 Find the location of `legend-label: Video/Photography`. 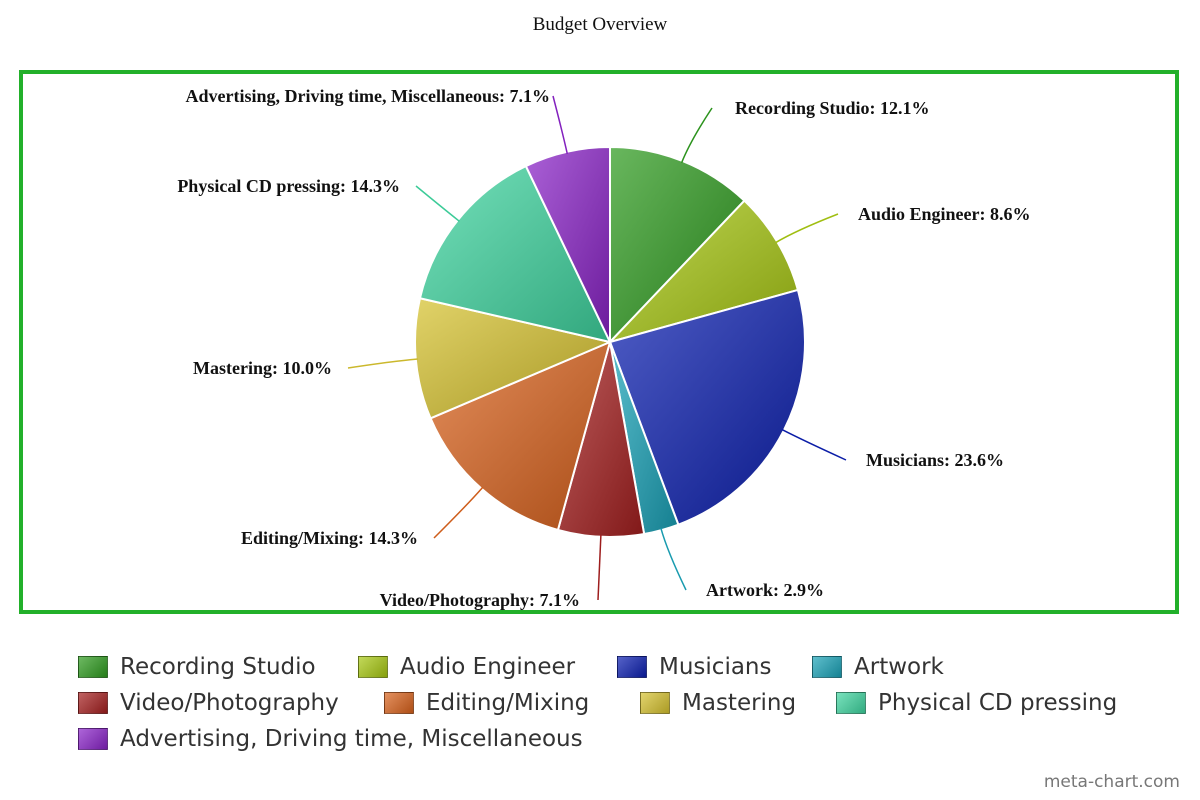

legend-label: Video/Photography is located at coordinates (229, 703).